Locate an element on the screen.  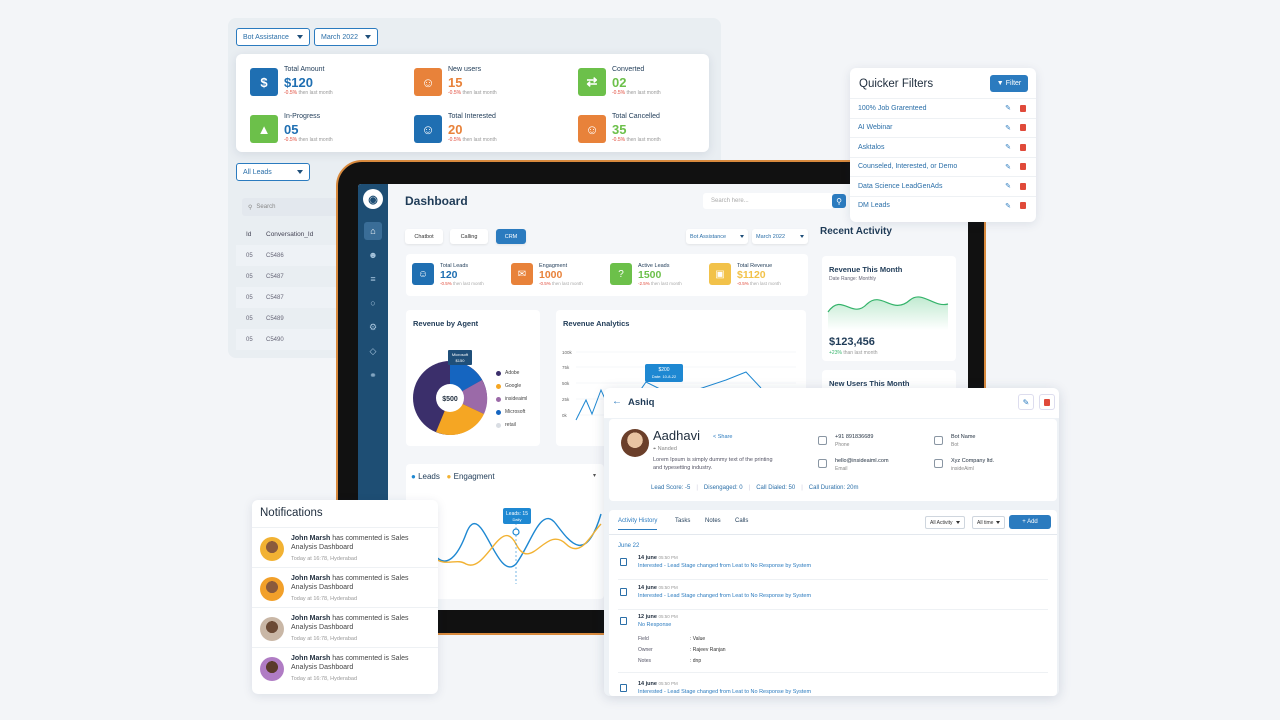
headset-icon: ⚭ is located at coordinates (373, 374).